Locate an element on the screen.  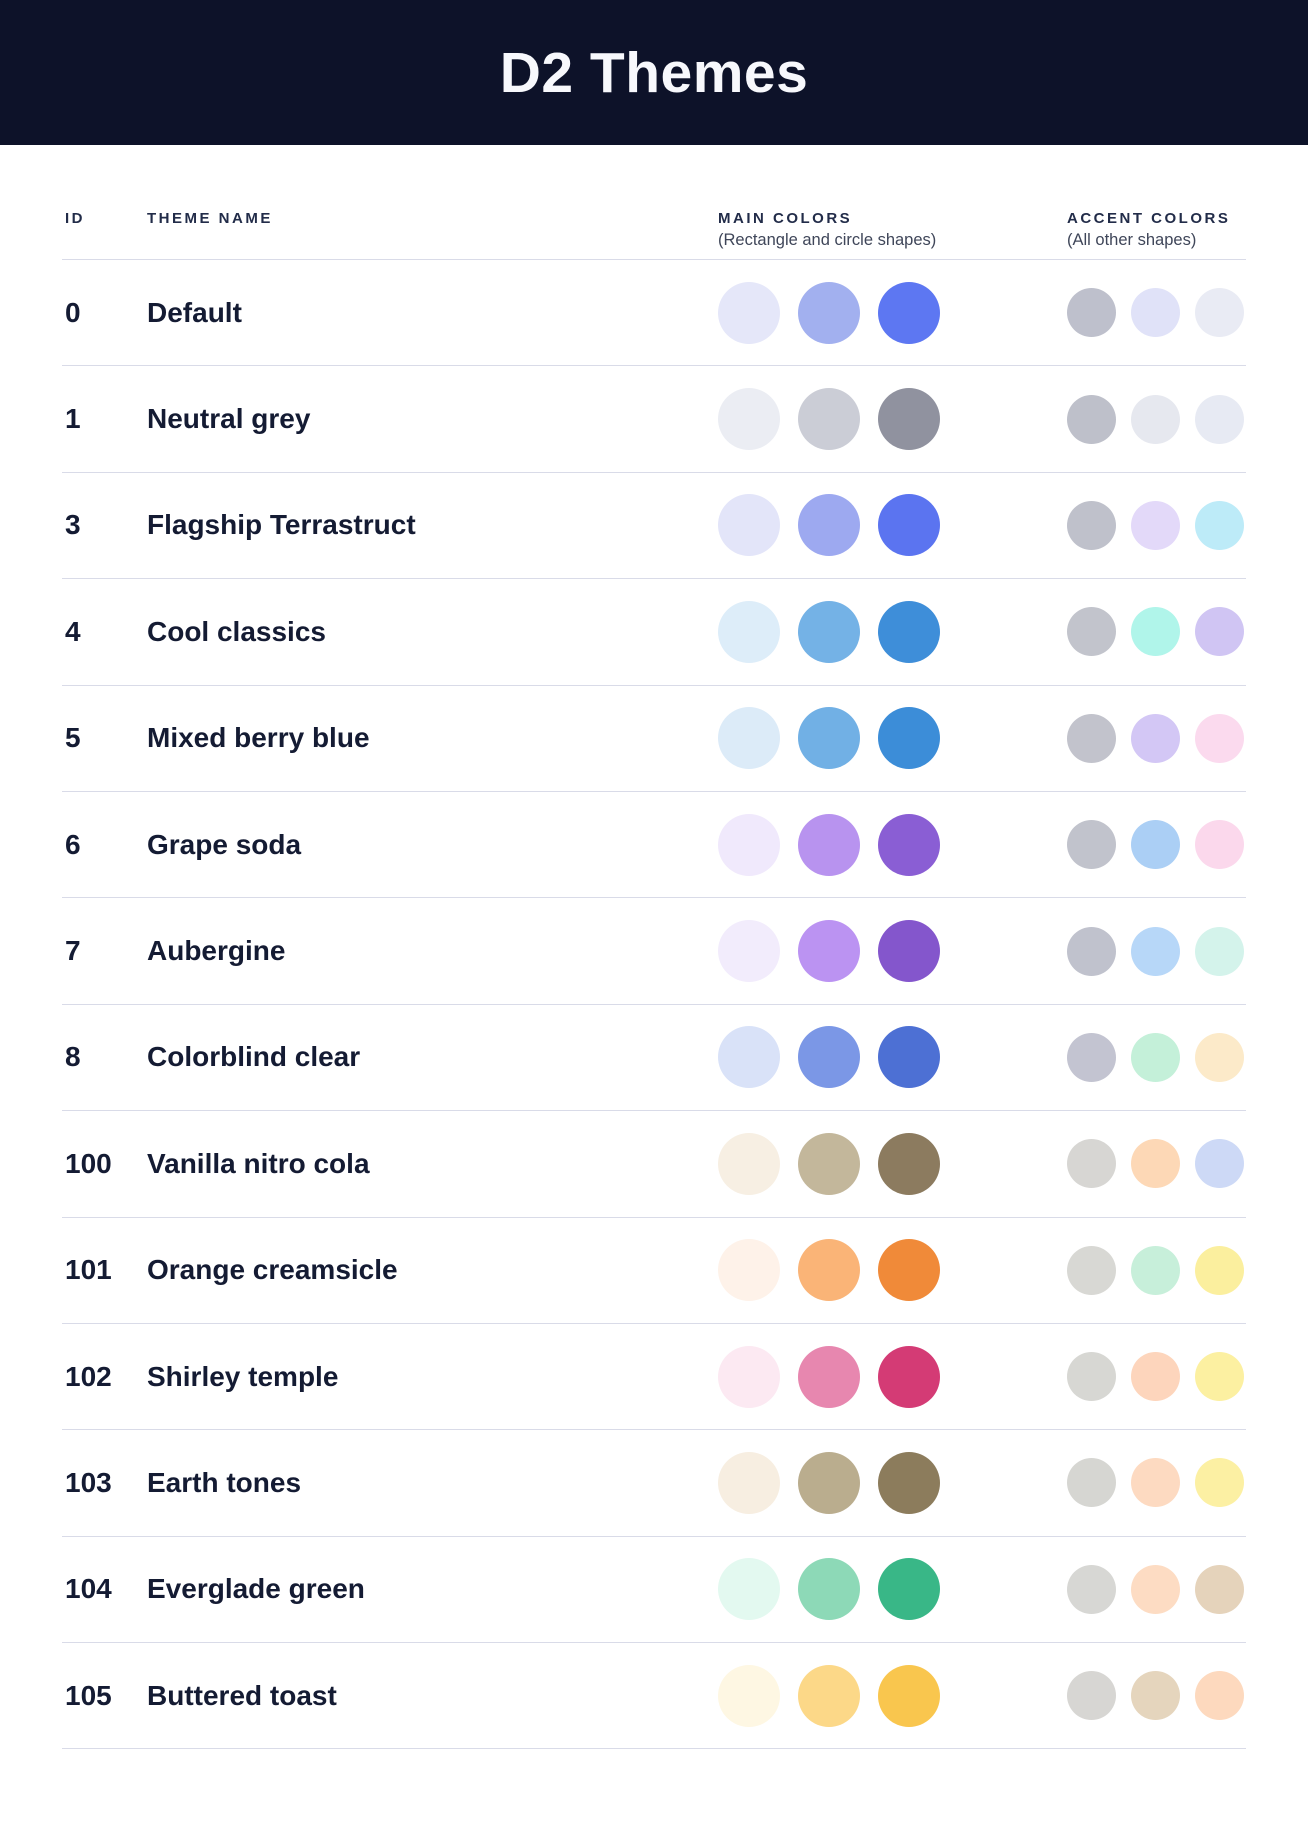
theme-id: 102 is located at coordinates (88, 1376).